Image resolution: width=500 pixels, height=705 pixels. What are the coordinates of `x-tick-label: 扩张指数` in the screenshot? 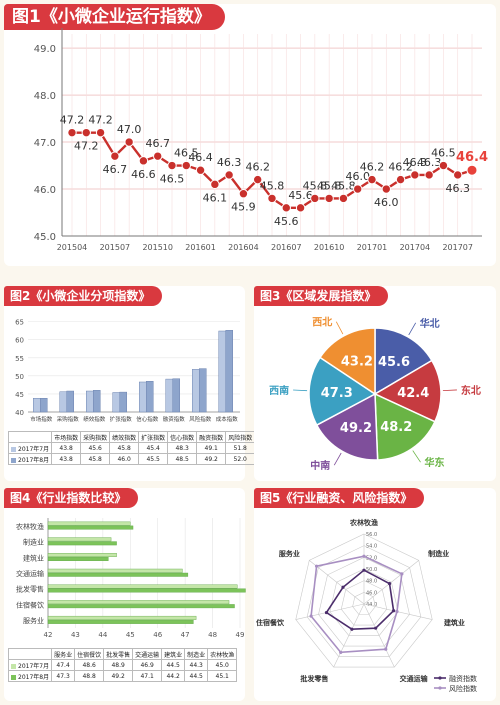 It's located at (121, 419).